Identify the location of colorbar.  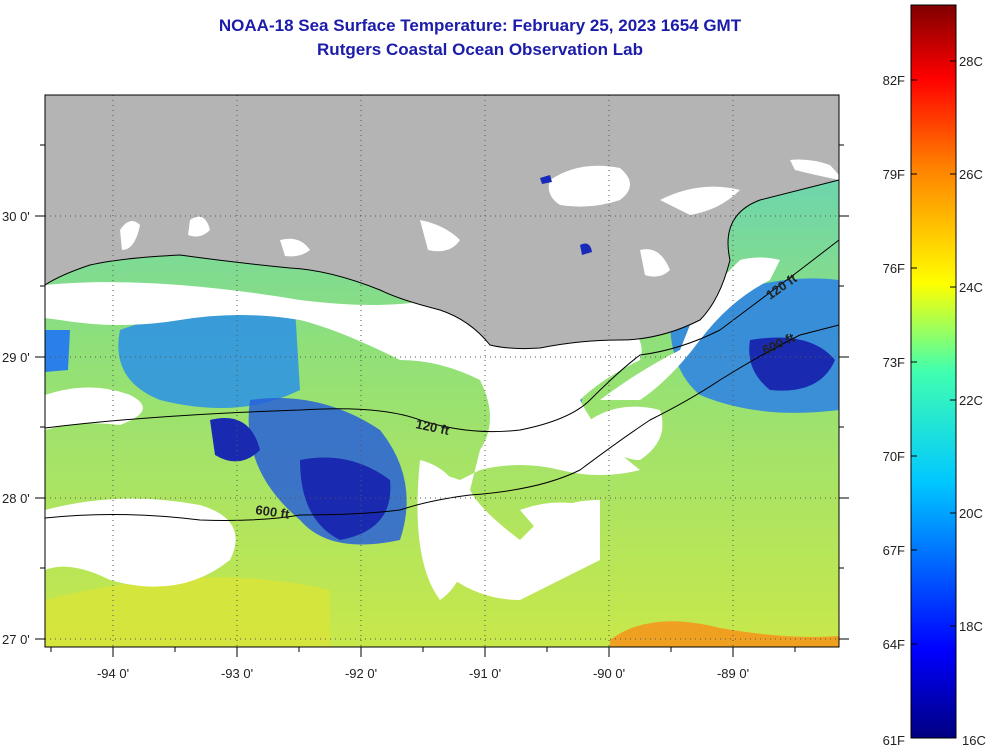
(933, 371).